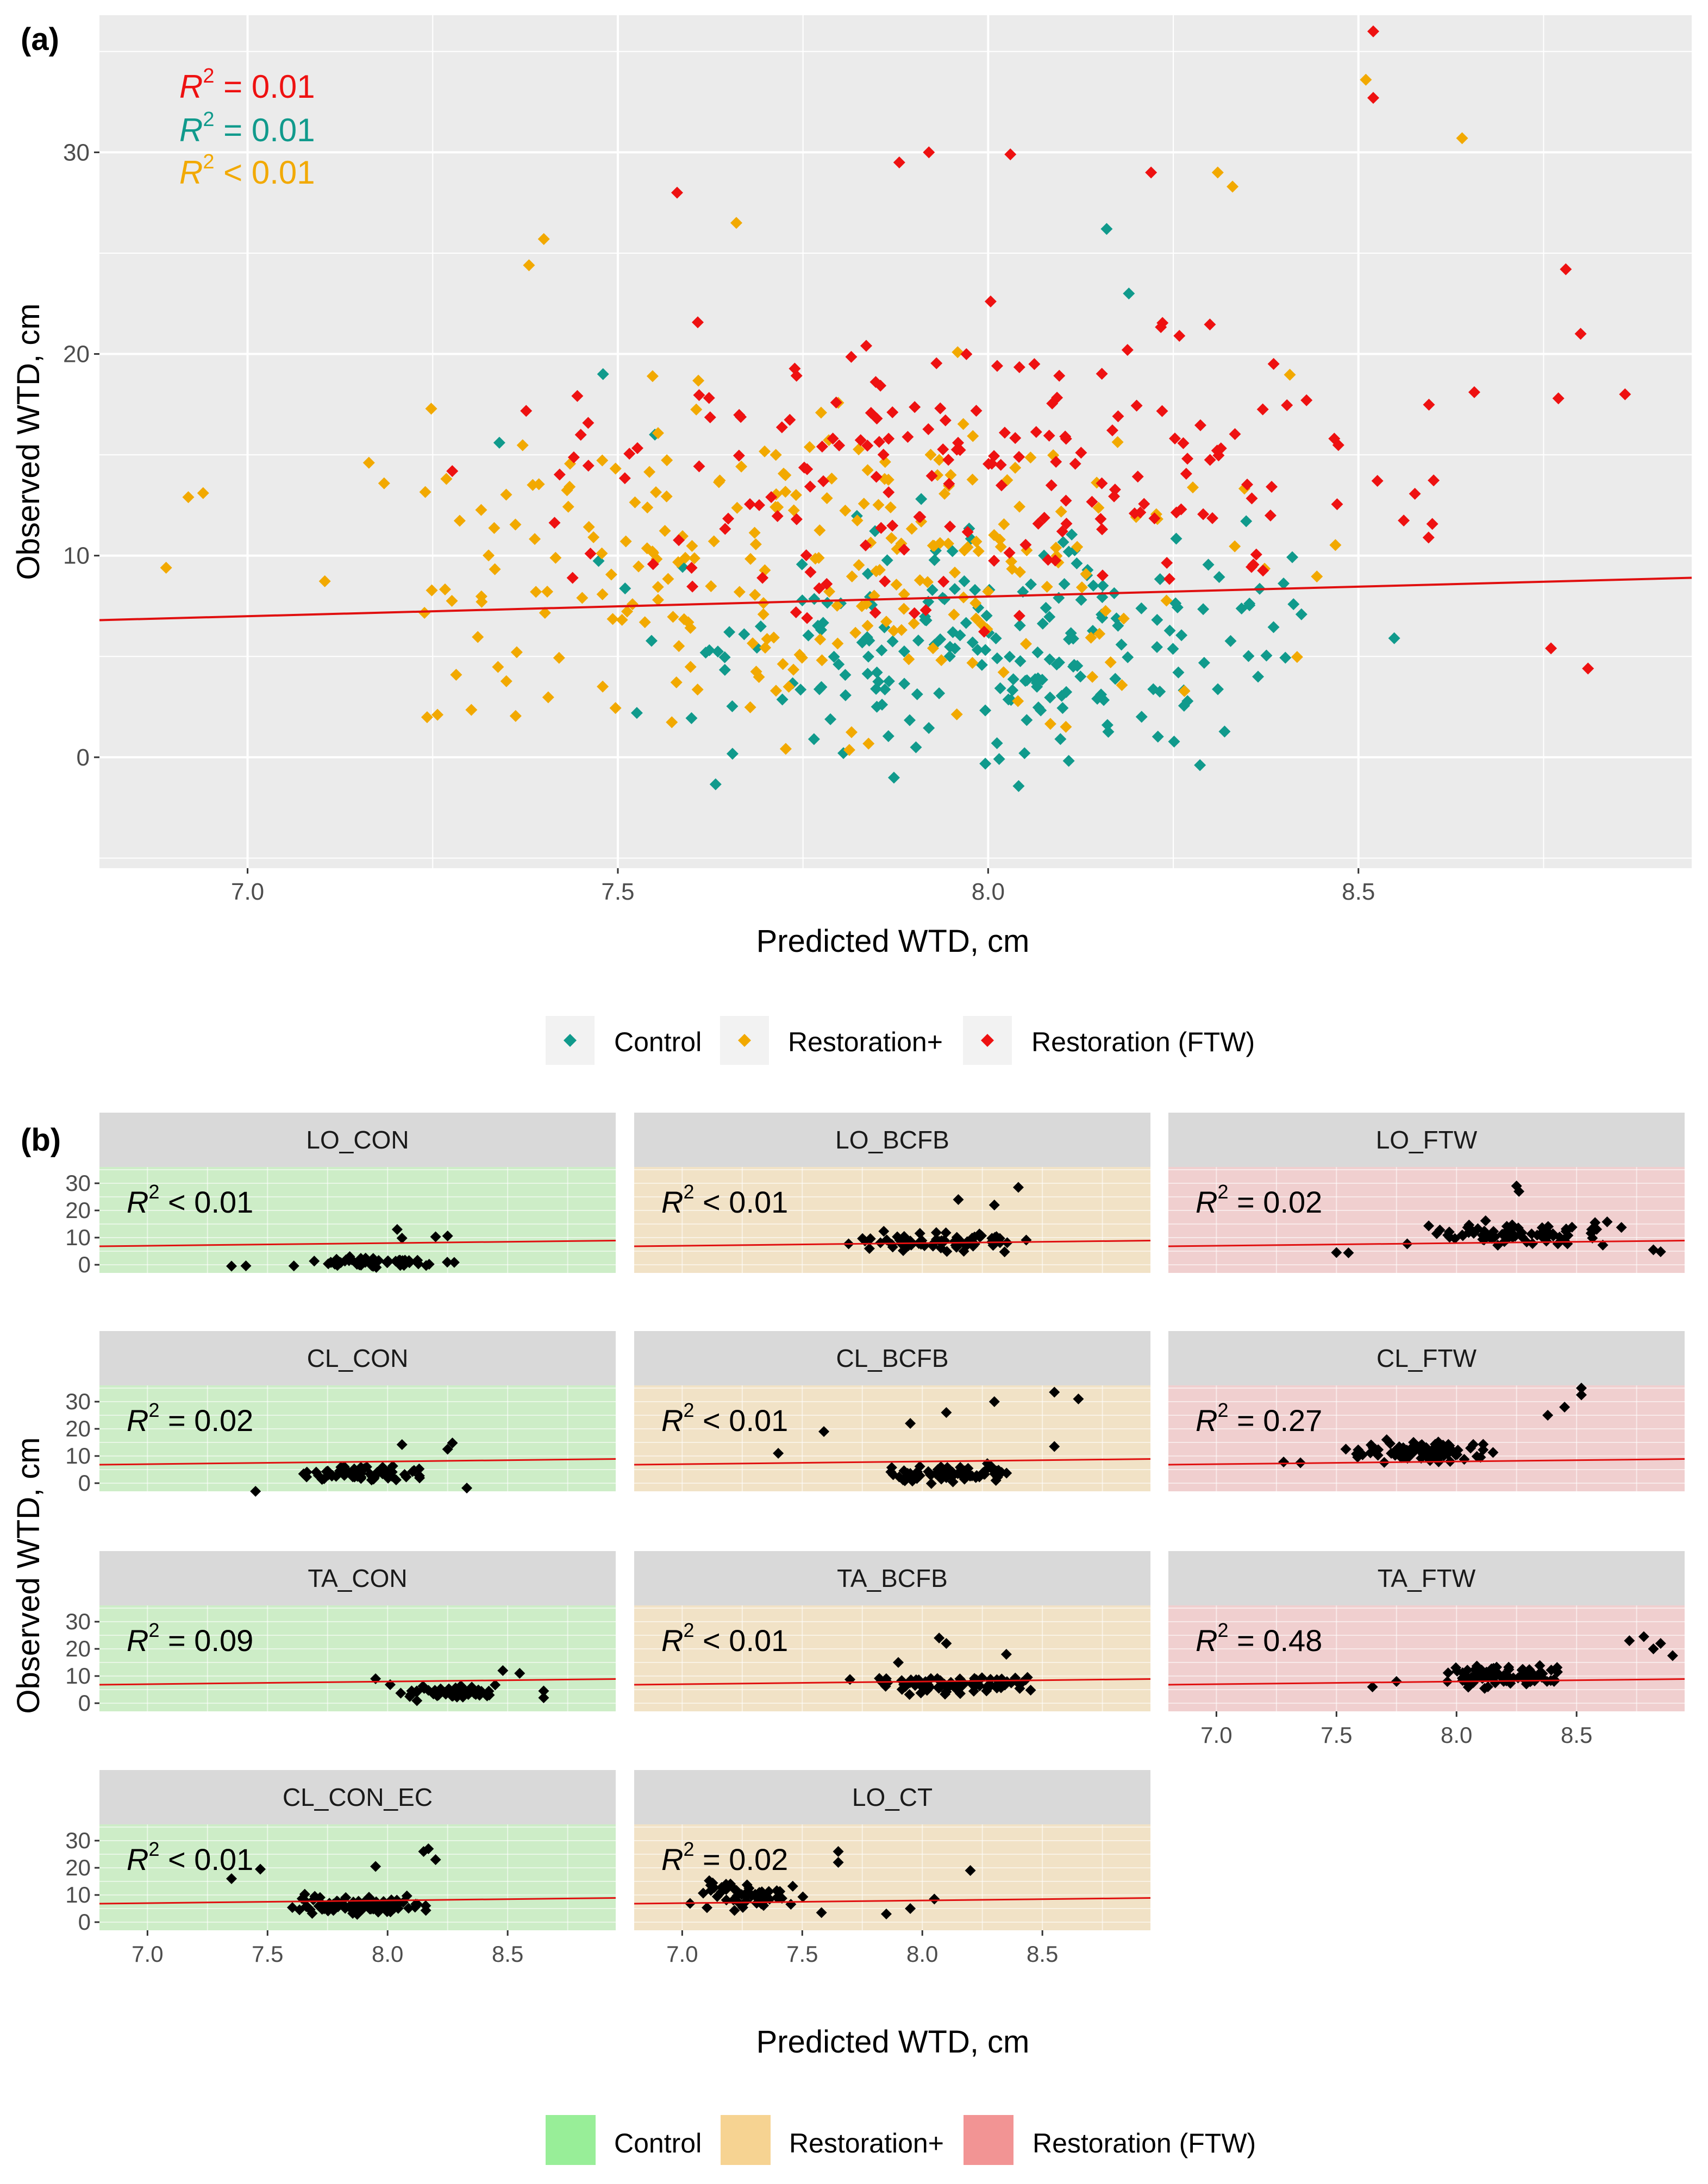  What do you see at coordinates (893, 941) in the screenshot?
I see `panel-a-x-axis-title: Predicted WTD, cm` at bounding box center [893, 941].